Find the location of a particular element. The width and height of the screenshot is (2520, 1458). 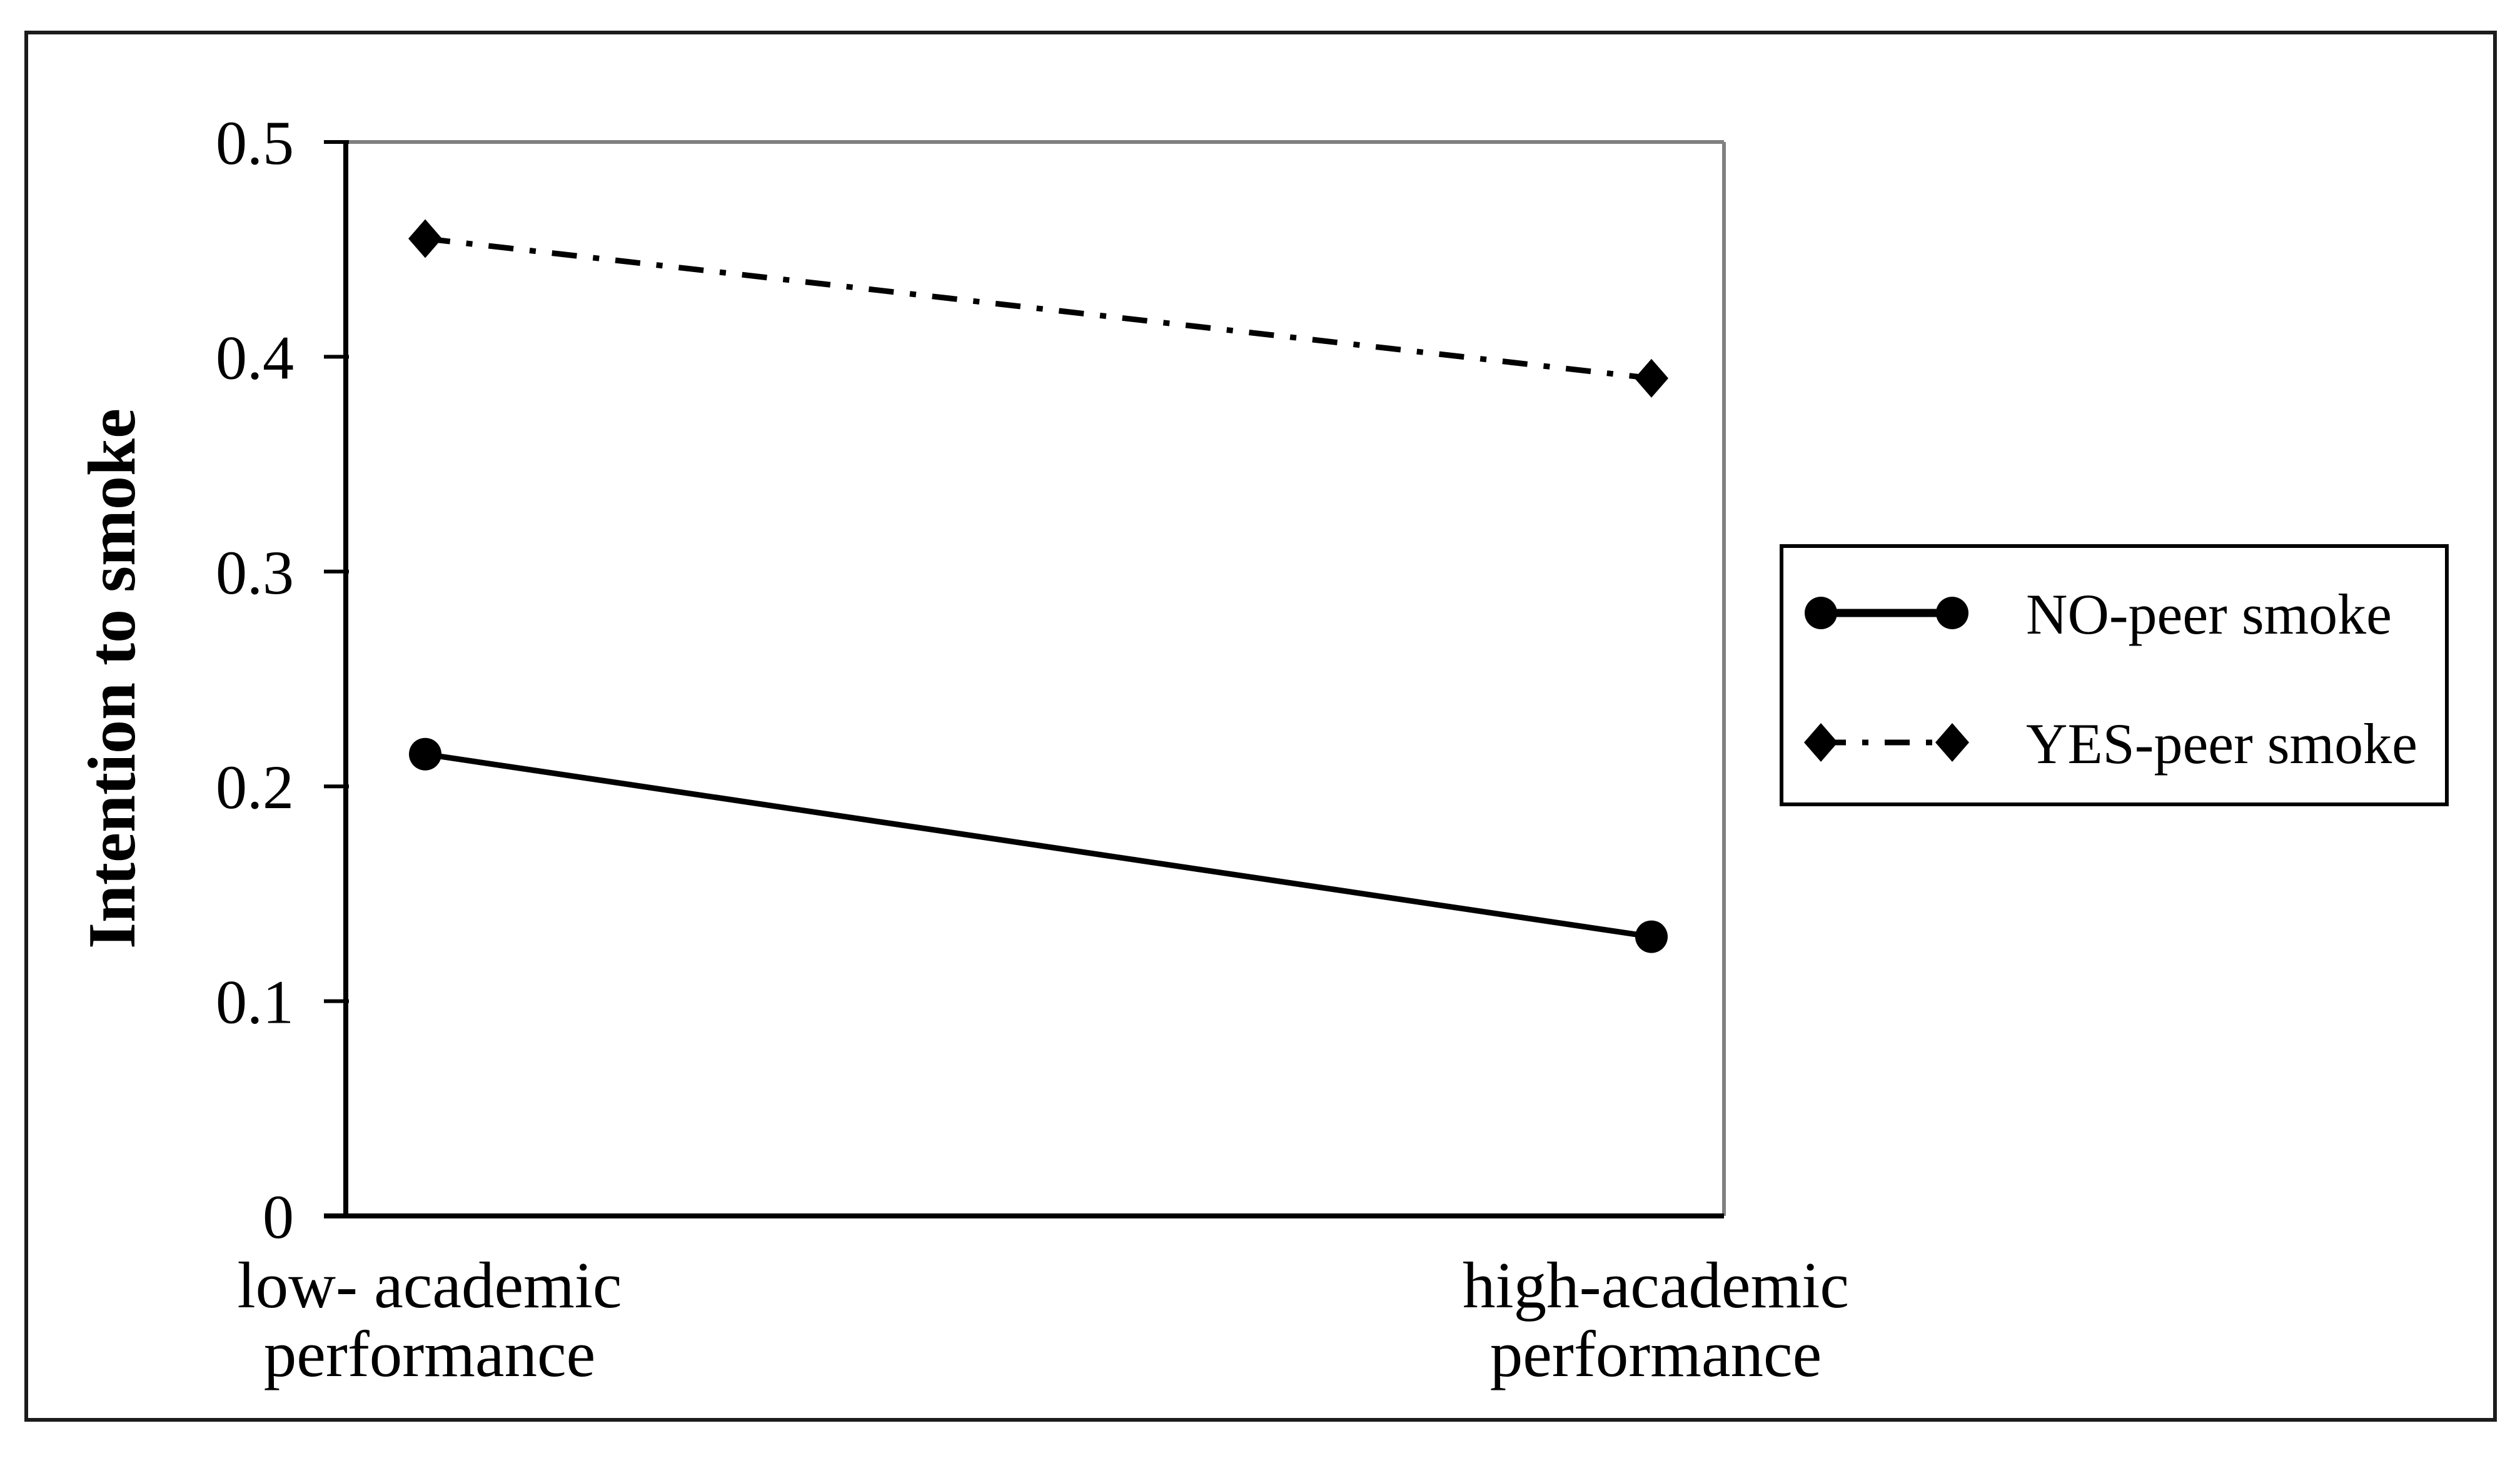

legend: NO-peer smoke YES-peer smoke is located at coordinates (2114, 675).